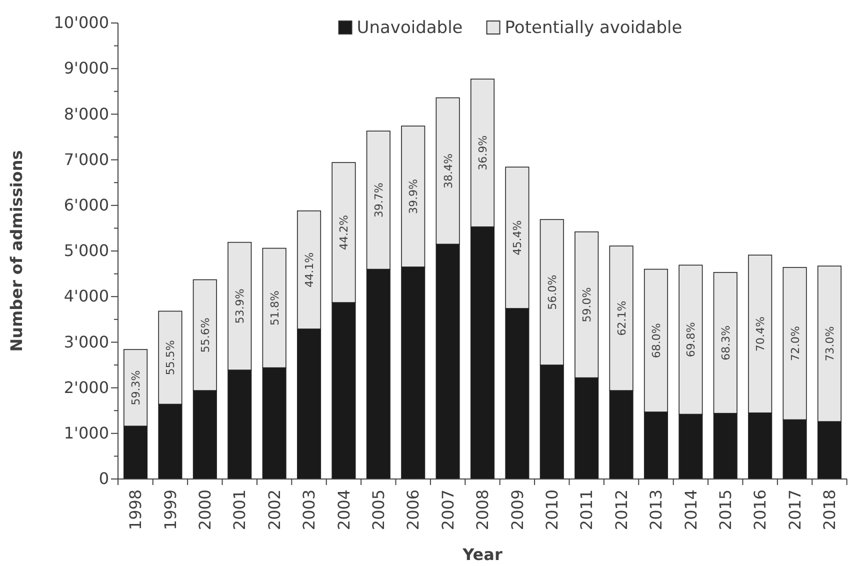 This screenshot has width=861, height=566. I want to click on x-tick-label: 2014, so click(690, 509).